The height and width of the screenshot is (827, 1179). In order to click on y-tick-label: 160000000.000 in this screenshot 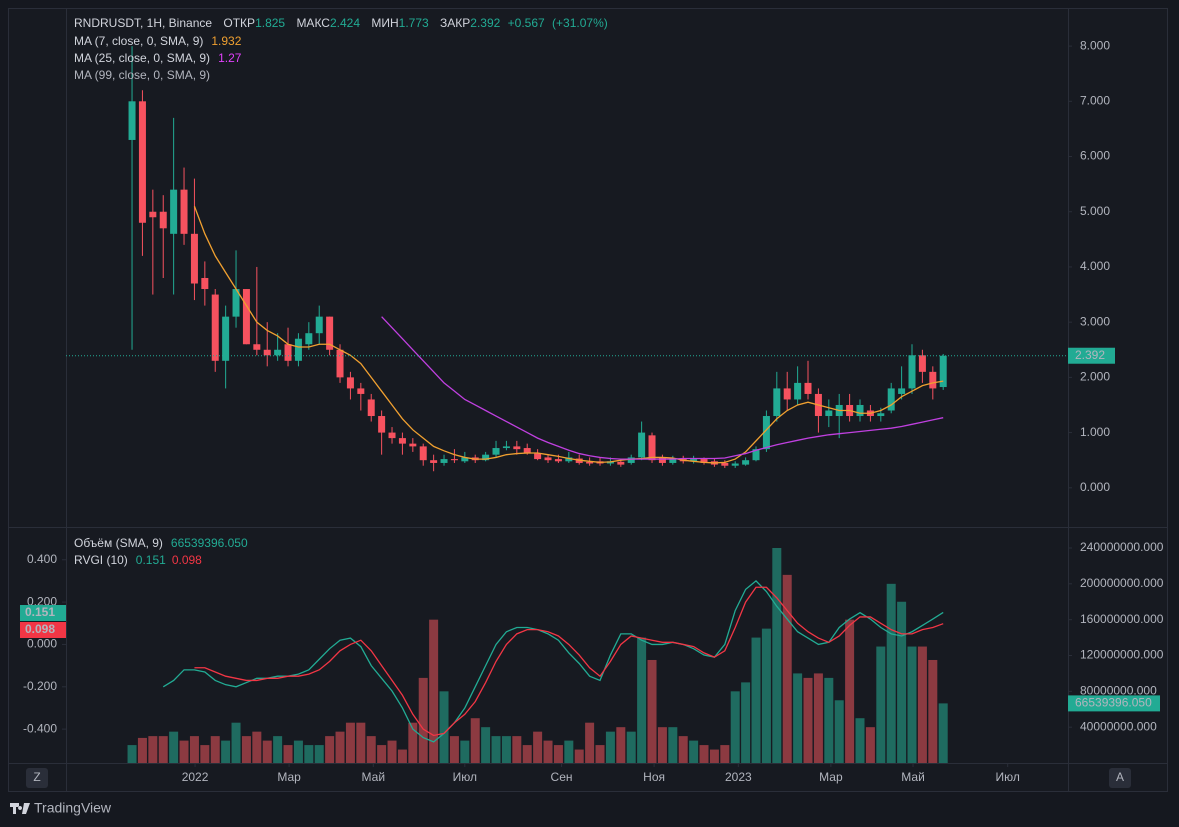, I will do `click(1122, 619)`.